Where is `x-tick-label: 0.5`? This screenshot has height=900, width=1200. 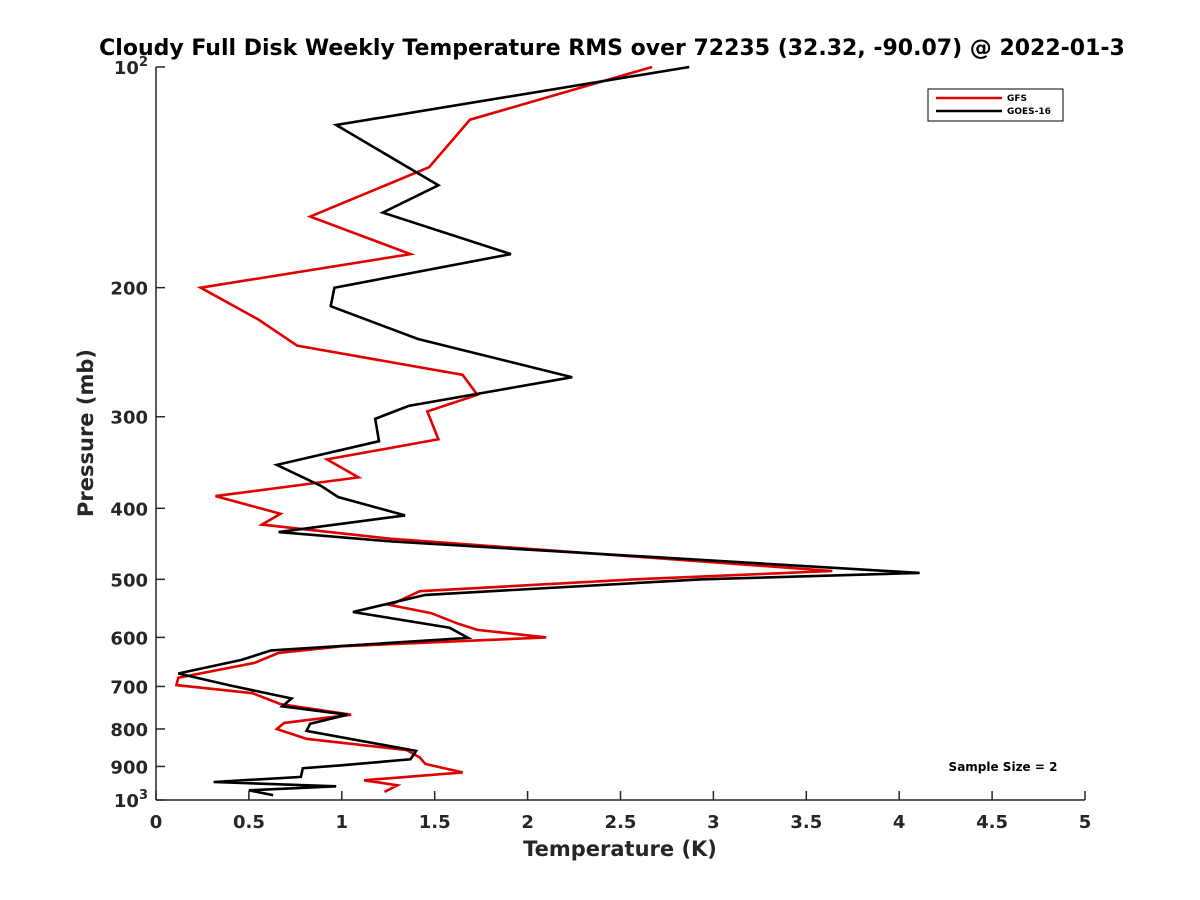
x-tick-label: 0.5 is located at coordinates (249, 822).